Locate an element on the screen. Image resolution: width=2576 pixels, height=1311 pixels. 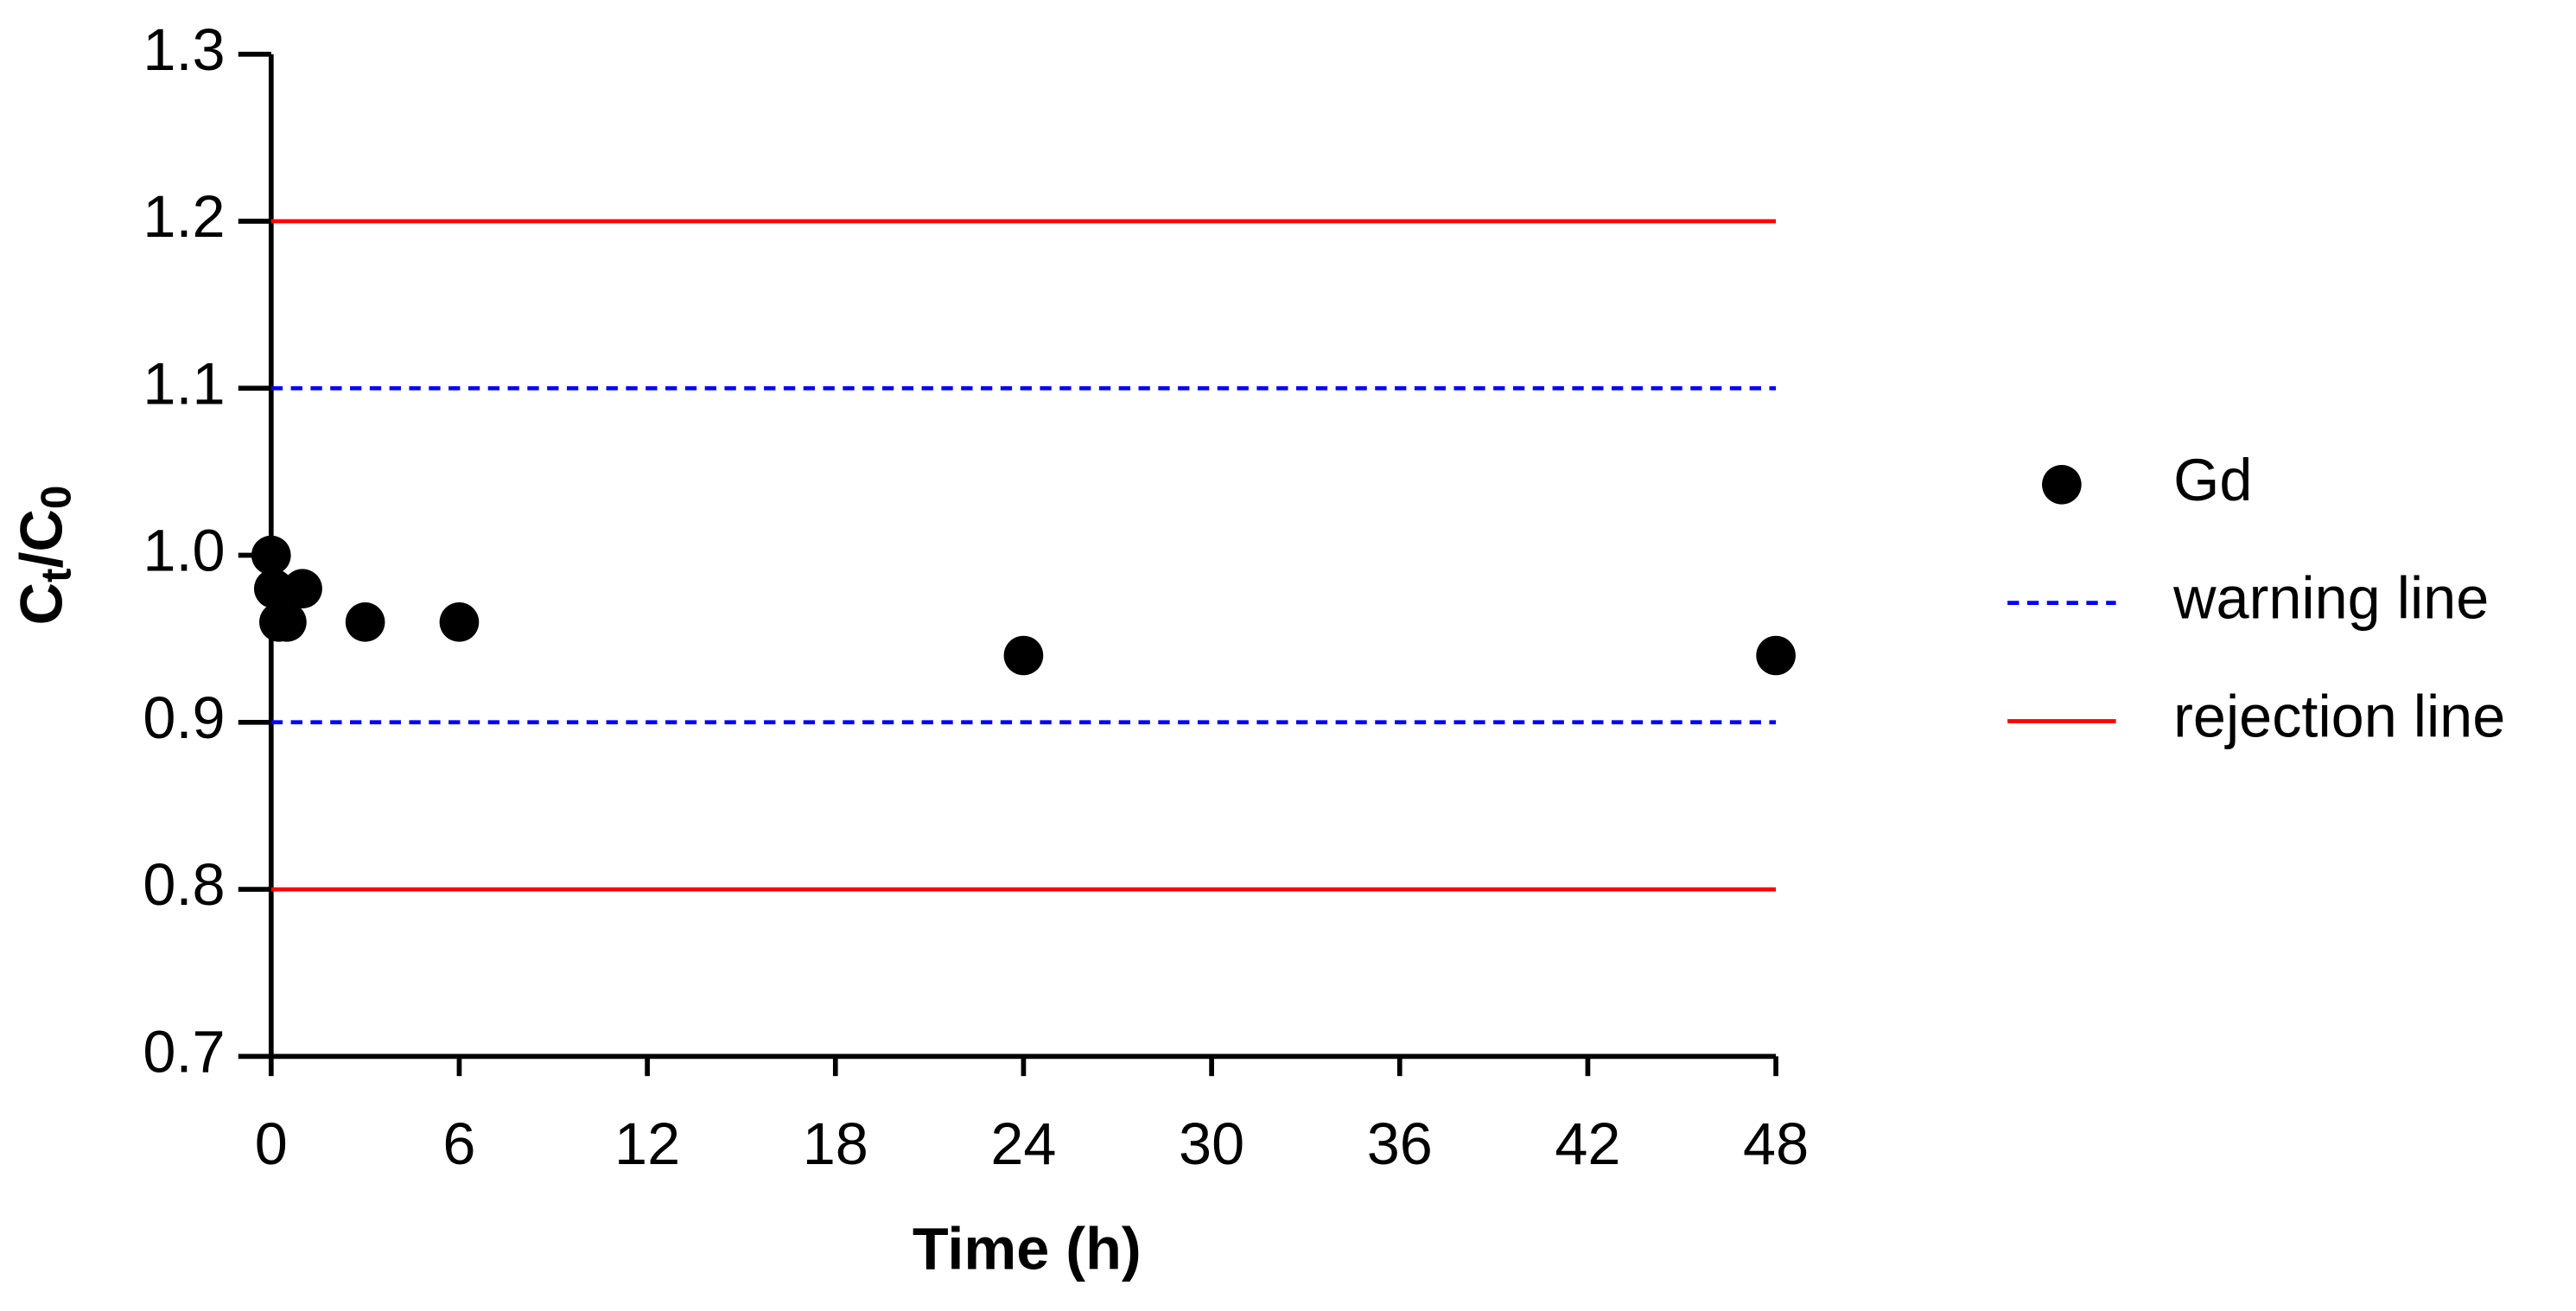
y-axis-title: Ct/C0 is located at coordinates (44, 556).